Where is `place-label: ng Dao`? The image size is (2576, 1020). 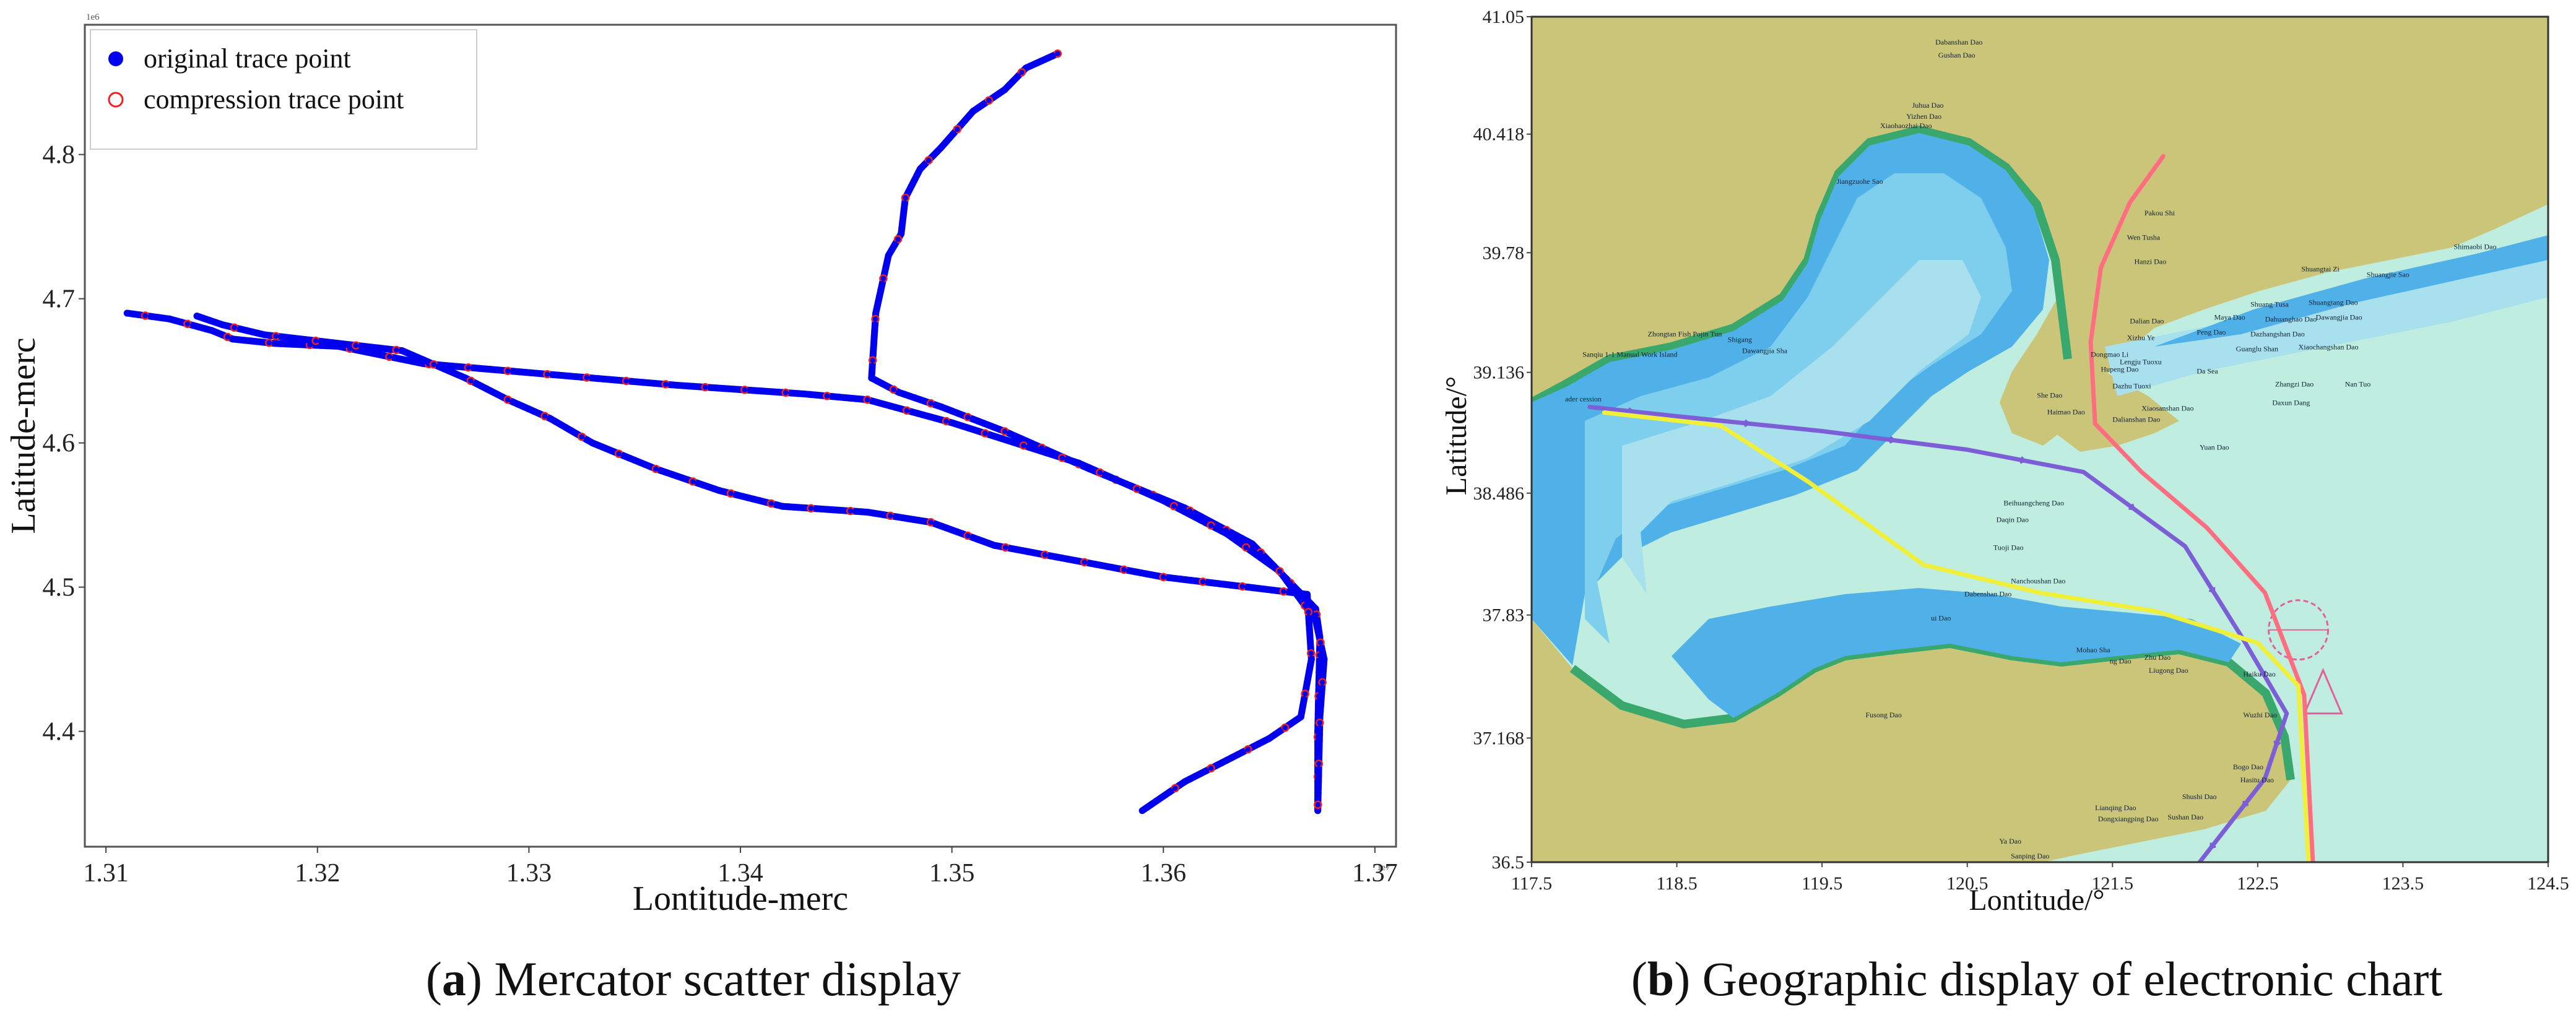 place-label: ng Dao is located at coordinates (2120, 661).